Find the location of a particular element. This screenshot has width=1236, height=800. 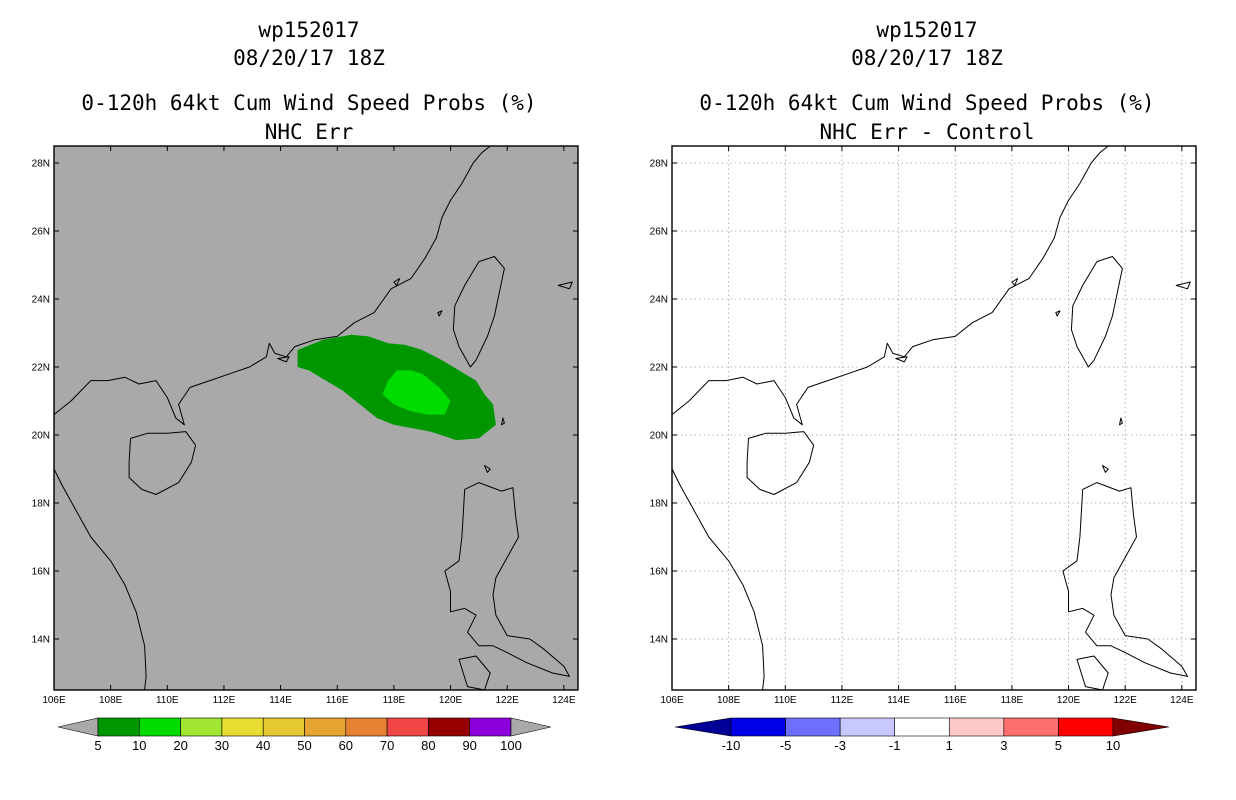

left-subtitle: NHC Err is located at coordinates (309, 132).